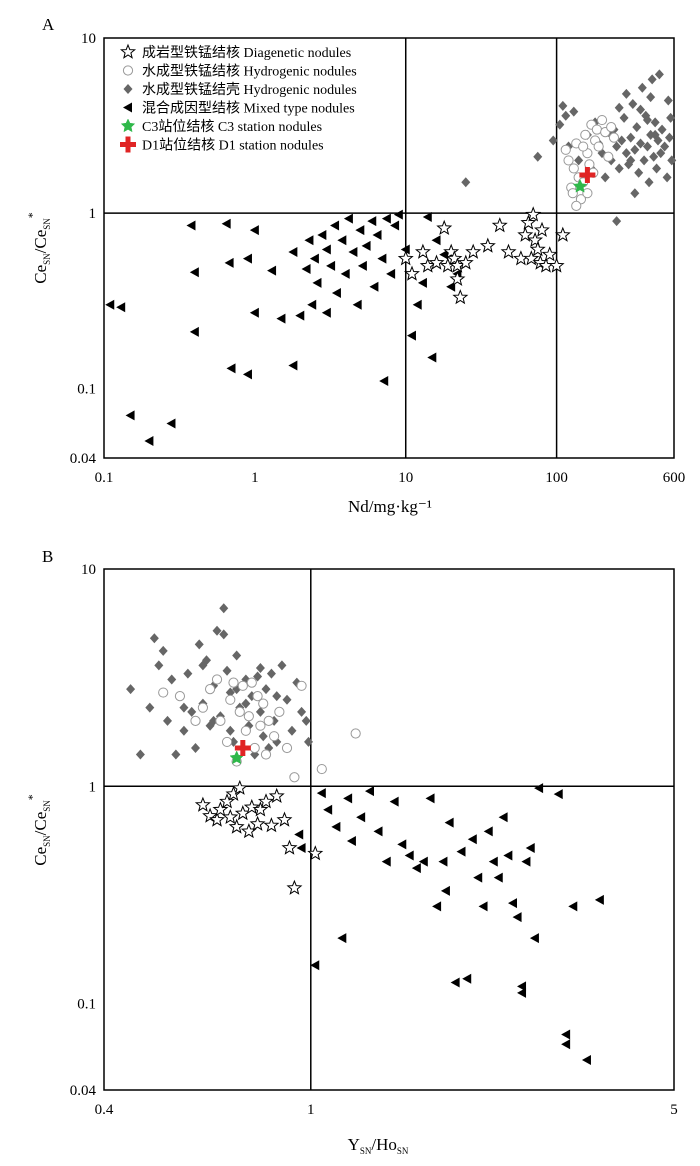 This screenshot has height=1166, width=700. I want to click on panel-a-label: A, so click(48, 24).